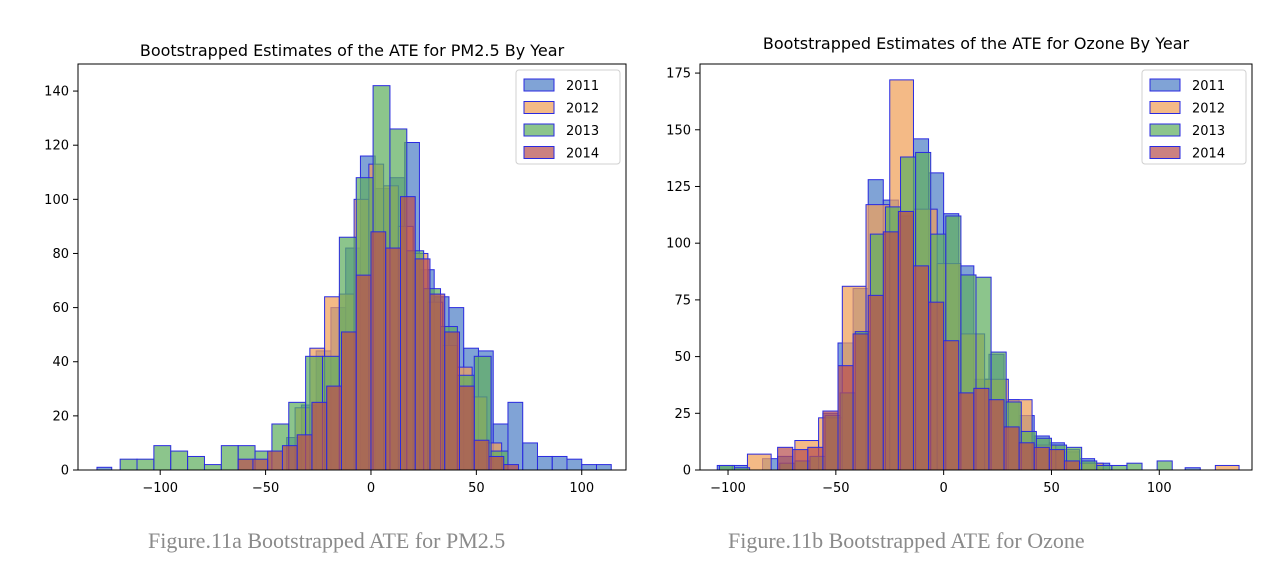  Describe the element at coordinates (60, 362) in the screenshot. I see `y-tick-label: 40` at that location.